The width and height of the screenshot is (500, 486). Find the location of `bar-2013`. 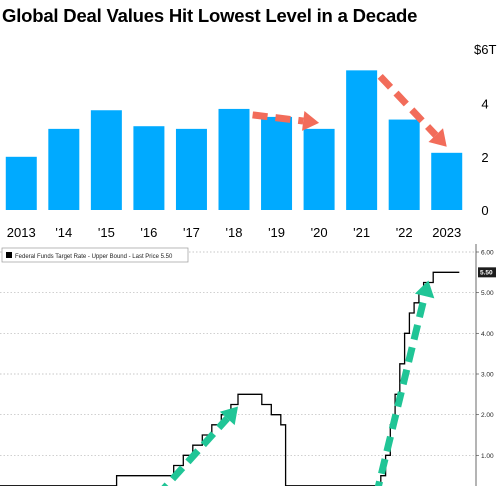

bar-2013 is located at coordinates (21, 183).